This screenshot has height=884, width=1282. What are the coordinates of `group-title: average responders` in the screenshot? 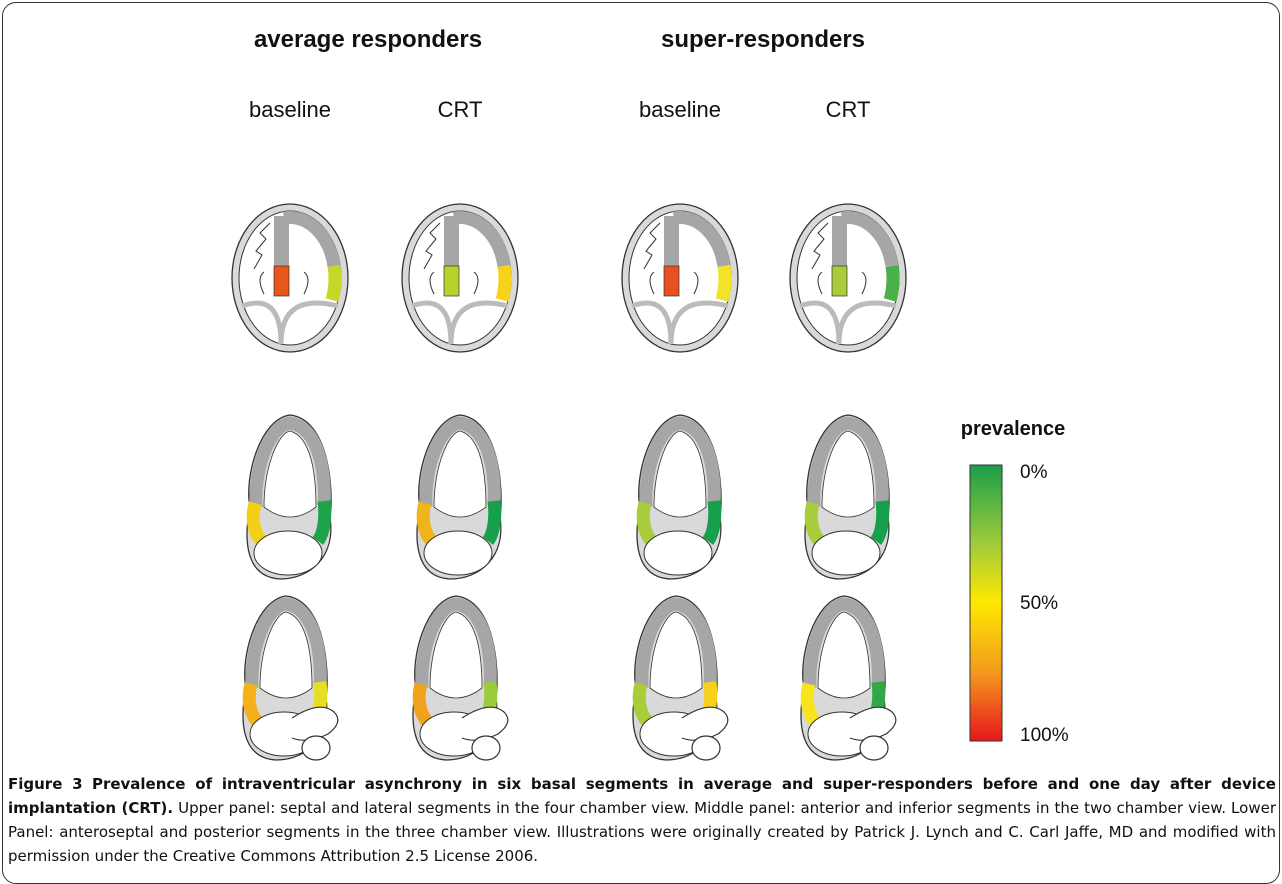 It's located at (368, 39).